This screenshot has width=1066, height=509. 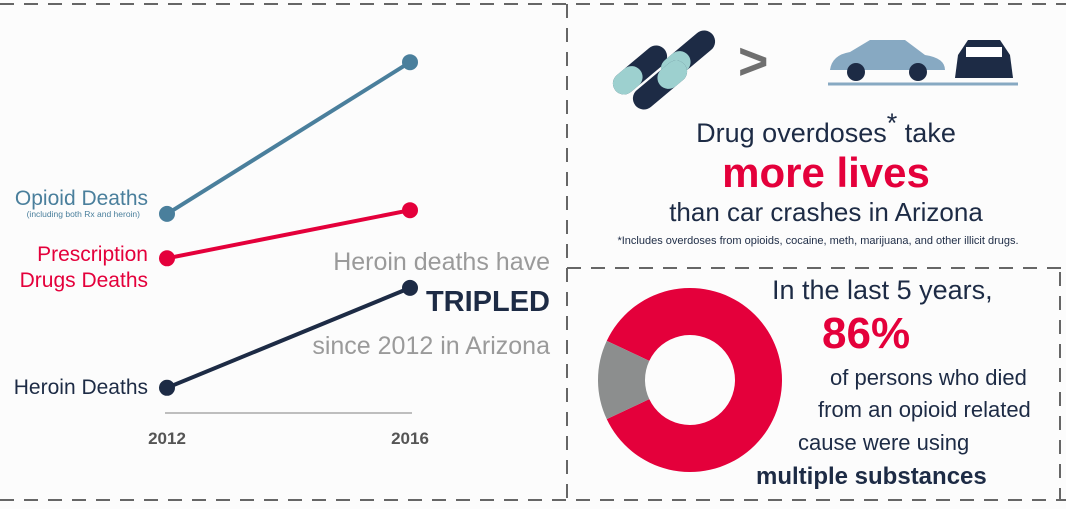 I want to click on caption: from an opioid related, so click(x=924, y=409).